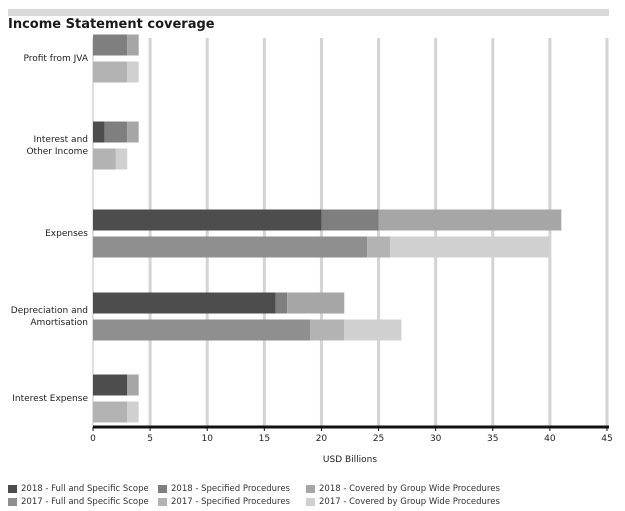 This screenshot has width=625, height=511. I want to click on category-label: Interest Expense, so click(50, 399).